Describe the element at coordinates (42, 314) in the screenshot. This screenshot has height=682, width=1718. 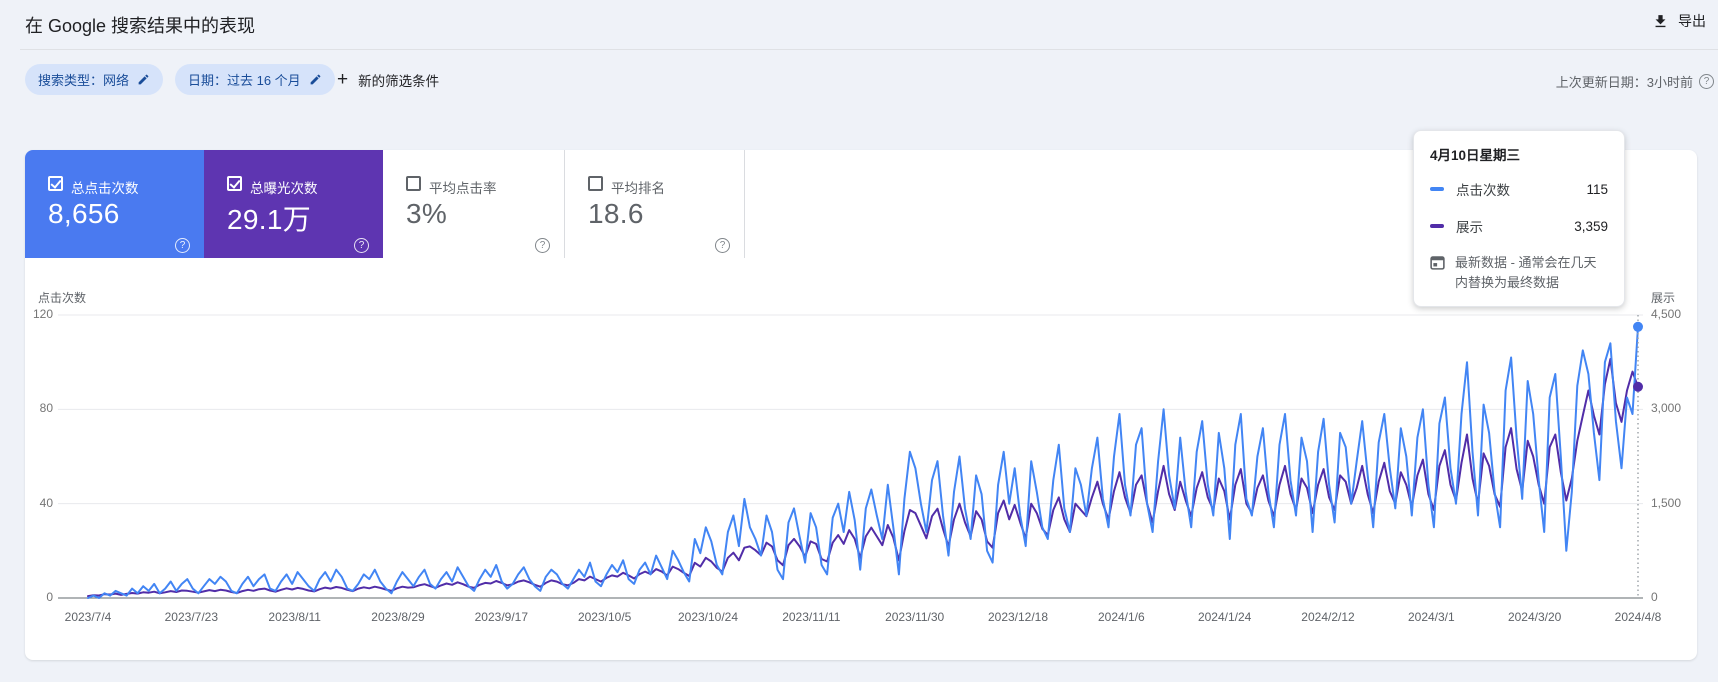
I see `left-tick-label: 120` at that location.